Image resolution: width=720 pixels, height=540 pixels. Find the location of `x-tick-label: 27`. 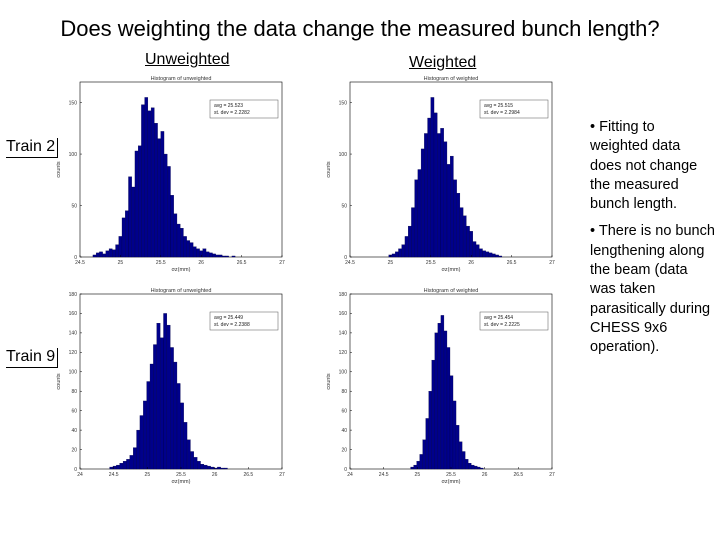

x-tick-label: 27 is located at coordinates (282, 263).